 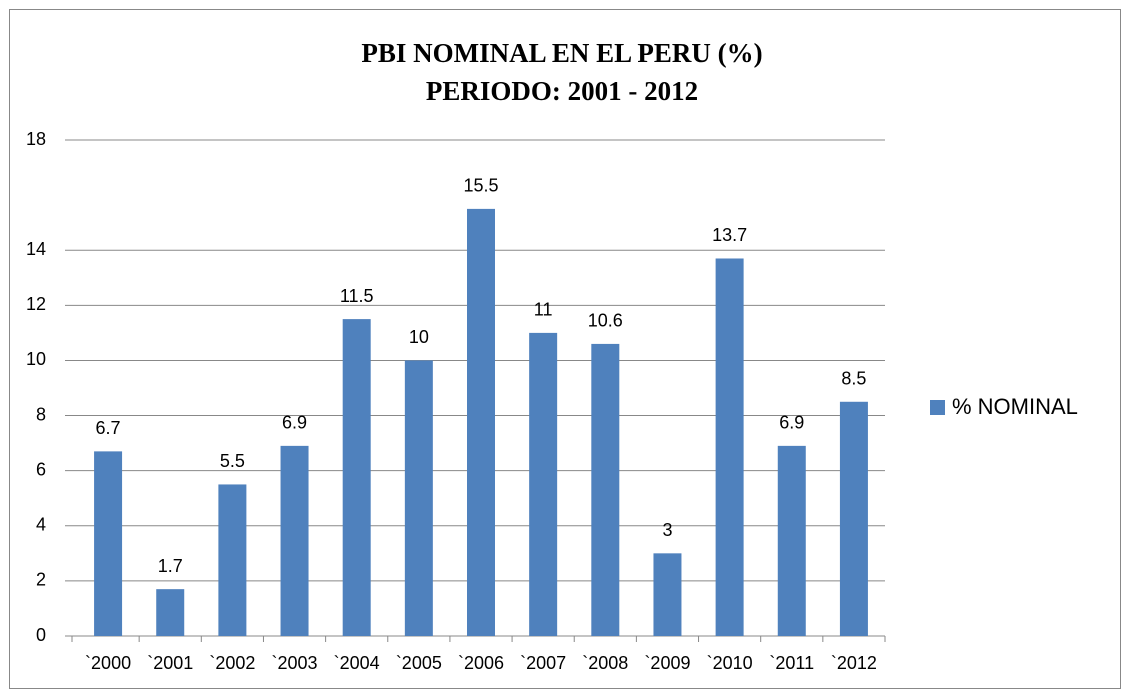 I want to click on data-label: 10.6, so click(x=605, y=321).